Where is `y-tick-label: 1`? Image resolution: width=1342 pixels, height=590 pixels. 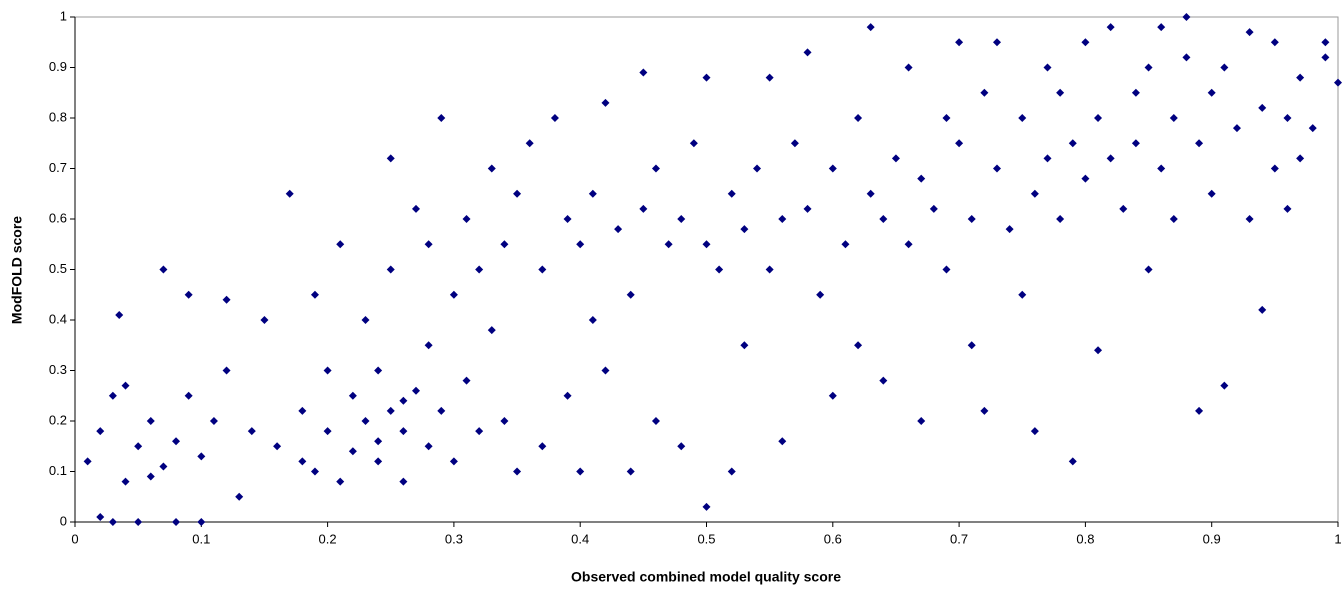
y-tick-label: 1 is located at coordinates (63, 15).